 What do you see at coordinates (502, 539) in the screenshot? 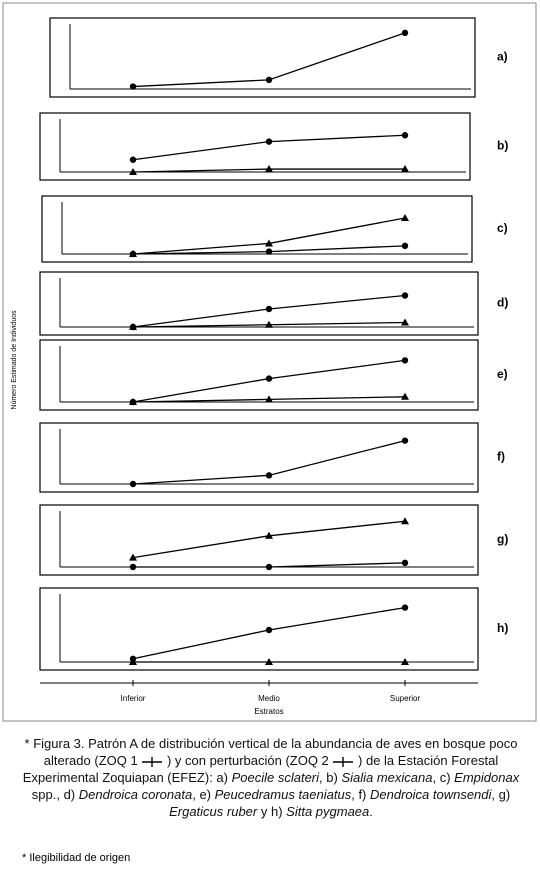
I see `panel-label: g)` at bounding box center [502, 539].